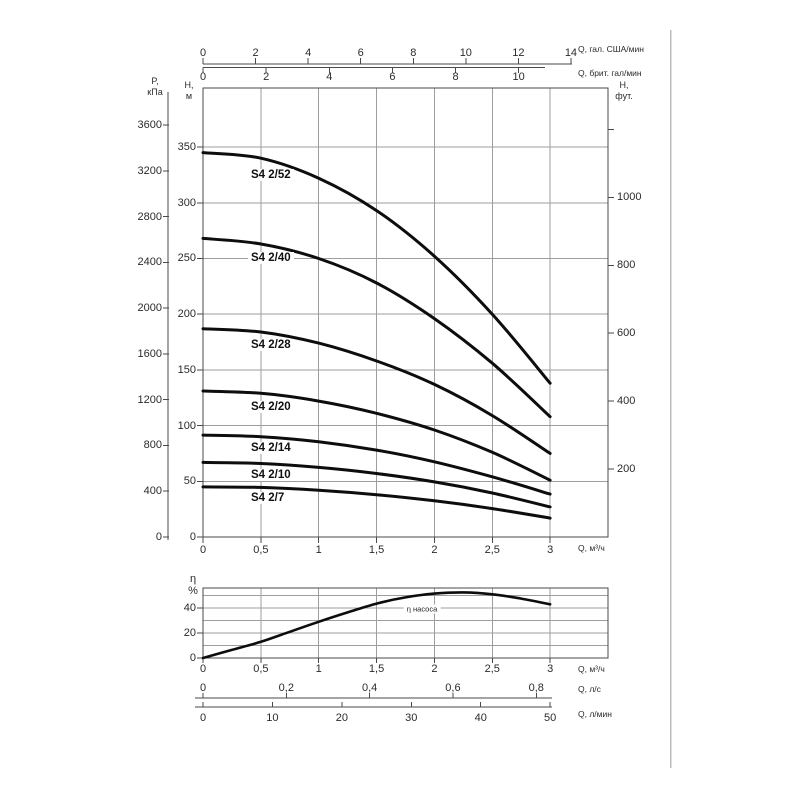 This screenshot has height=800, width=800. What do you see at coordinates (536, 688) in the screenshot?
I see `ls-tick-label: 0,8` at bounding box center [536, 688].